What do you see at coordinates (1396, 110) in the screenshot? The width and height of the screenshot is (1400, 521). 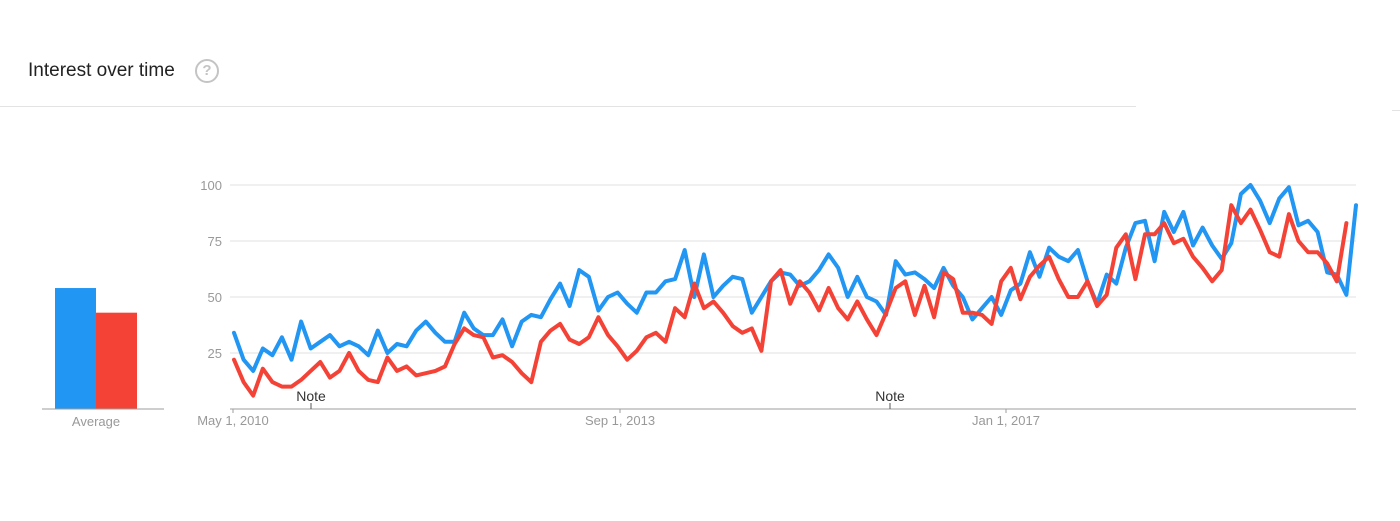 I see `divider` at bounding box center [1396, 110].